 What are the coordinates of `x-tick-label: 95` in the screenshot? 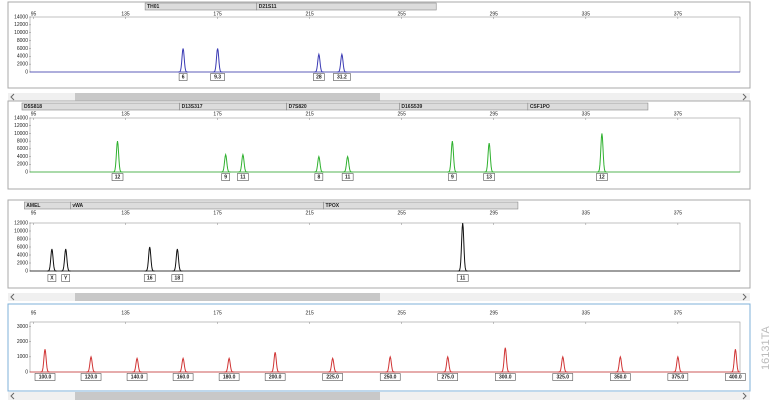 It's located at (34, 14).